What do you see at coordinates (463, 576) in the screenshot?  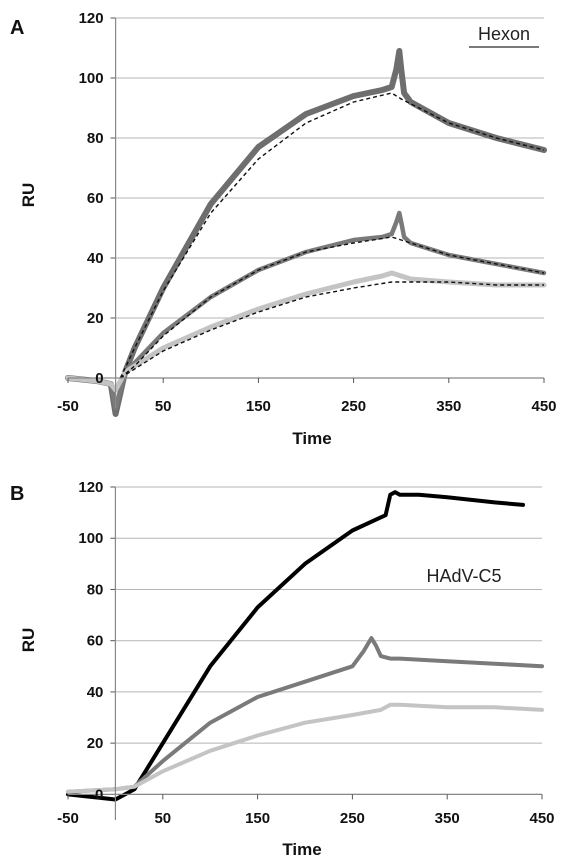 I see `panel-b-annotation: HAdV-C5` at bounding box center [463, 576].